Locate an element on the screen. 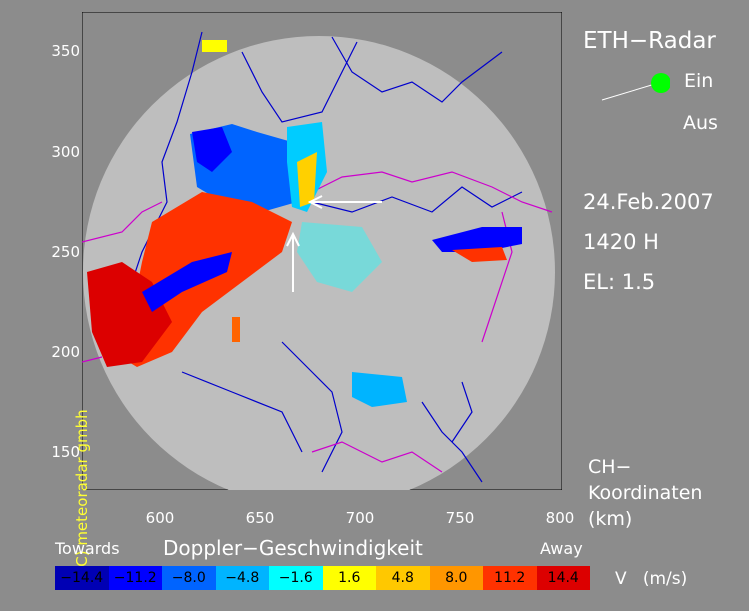 This screenshot has width=749, height=611. wind-arrows is located at coordinates (334, 243).